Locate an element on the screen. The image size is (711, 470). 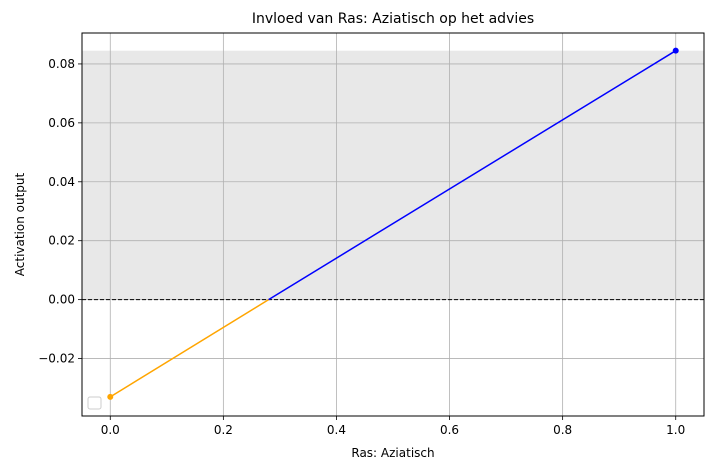
y-tick-label: 0.06 is located at coordinates (61, 123).